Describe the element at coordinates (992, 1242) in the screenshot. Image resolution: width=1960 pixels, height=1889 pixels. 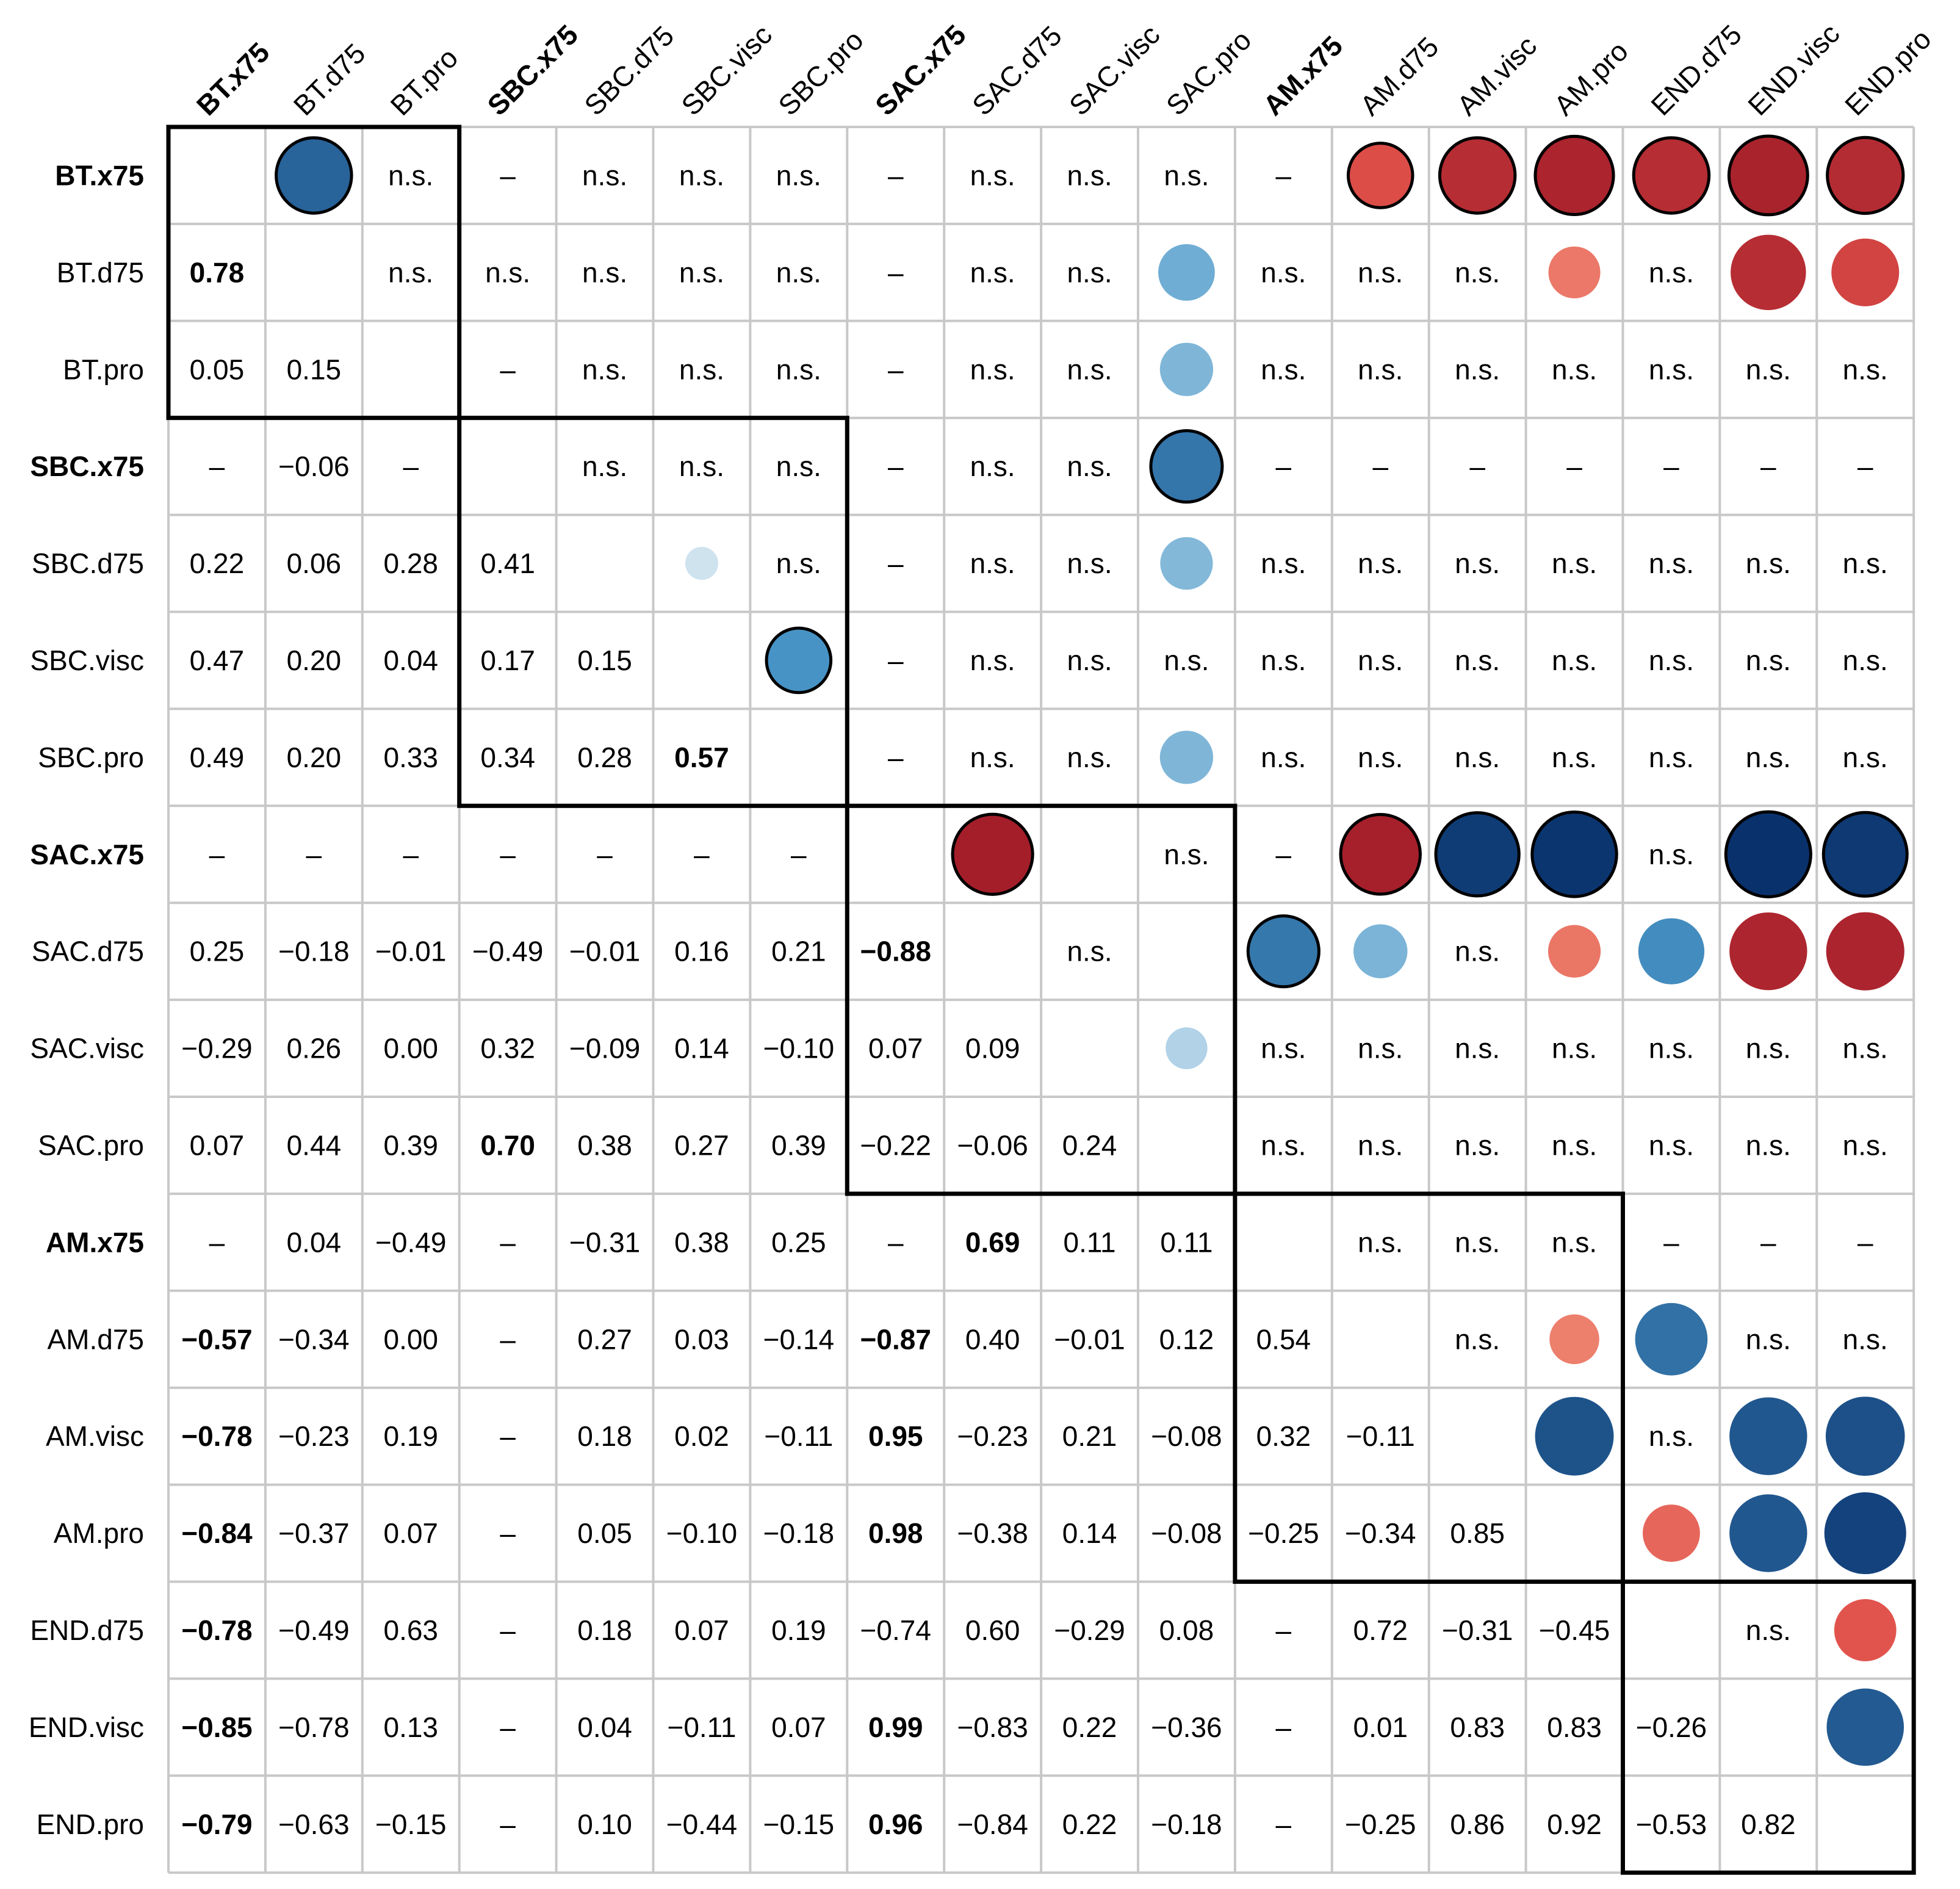
I see `correlation-value: 0.69` at that location.